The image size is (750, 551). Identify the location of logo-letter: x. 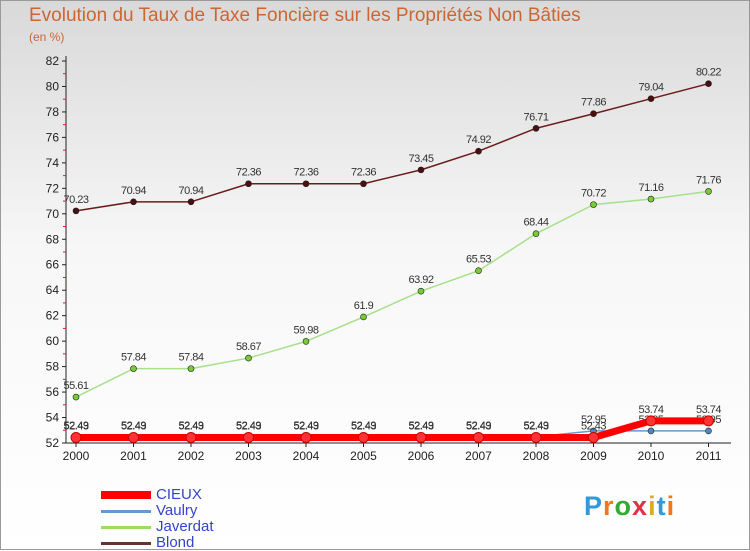
(640, 506).